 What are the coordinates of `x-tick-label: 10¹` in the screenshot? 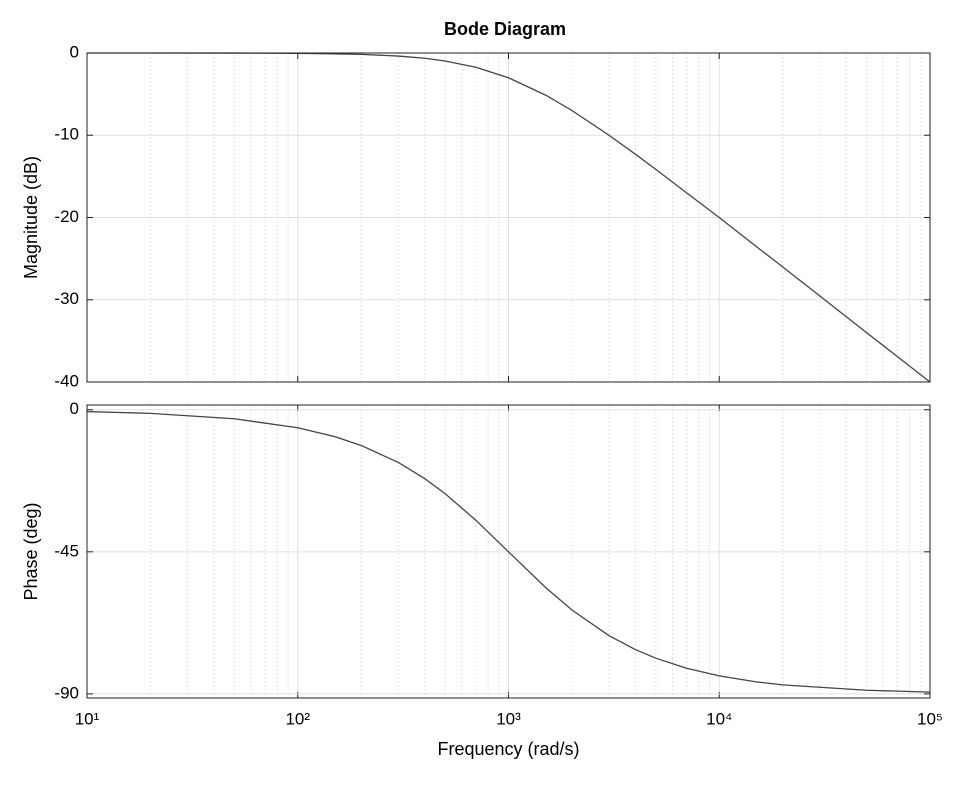 It's located at (87, 718).